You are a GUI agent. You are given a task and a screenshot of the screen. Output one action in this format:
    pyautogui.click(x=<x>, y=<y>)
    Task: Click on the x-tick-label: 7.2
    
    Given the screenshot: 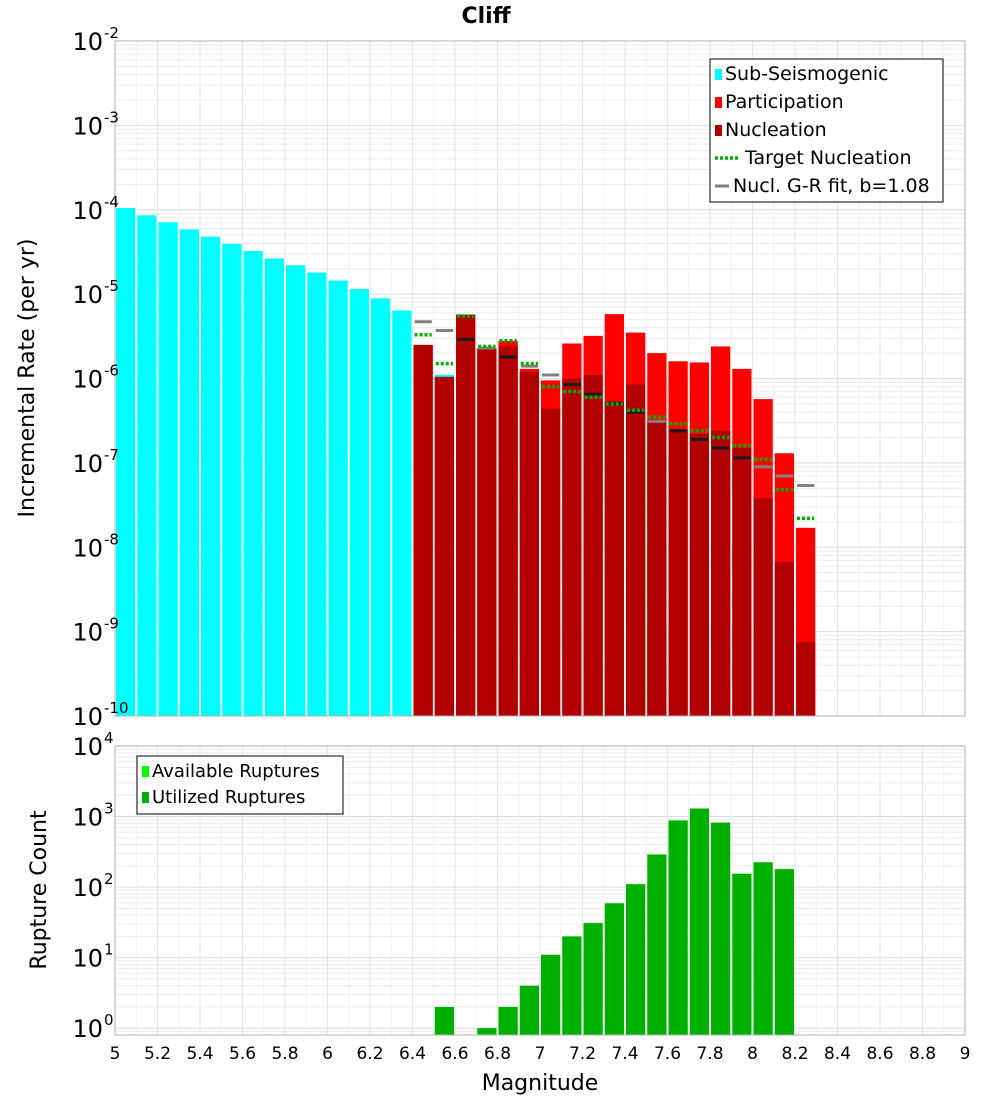 What is the action you would take?
    pyautogui.click(x=582, y=1054)
    